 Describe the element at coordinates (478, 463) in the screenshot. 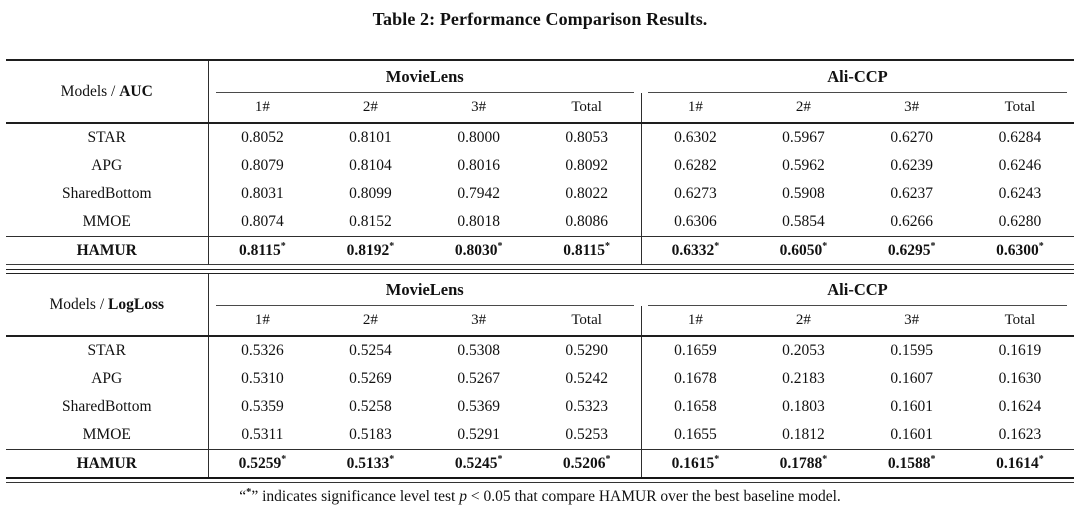

I see `value-cell: 0.5245*` at that location.